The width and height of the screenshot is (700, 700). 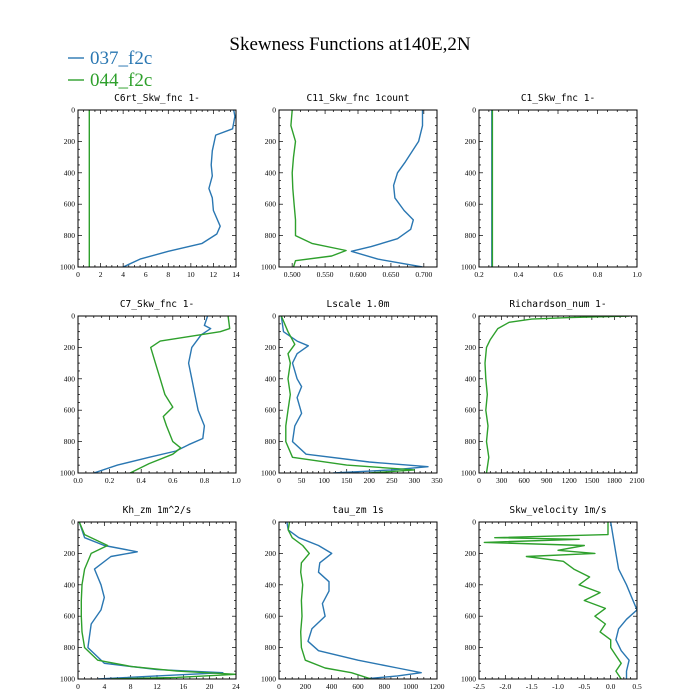 What do you see at coordinates (410, 686) in the screenshot?
I see `x-tick-label: 1000` at bounding box center [410, 686].